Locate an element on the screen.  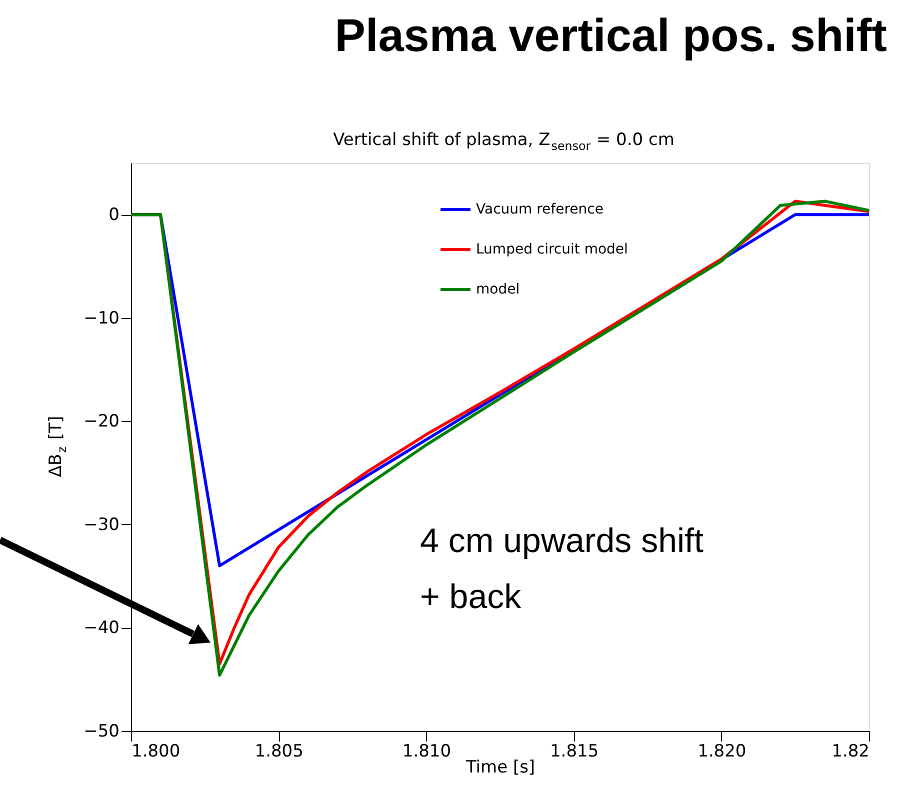
y-axis-title: ΔBz [T] is located at coordinates (57, 447).